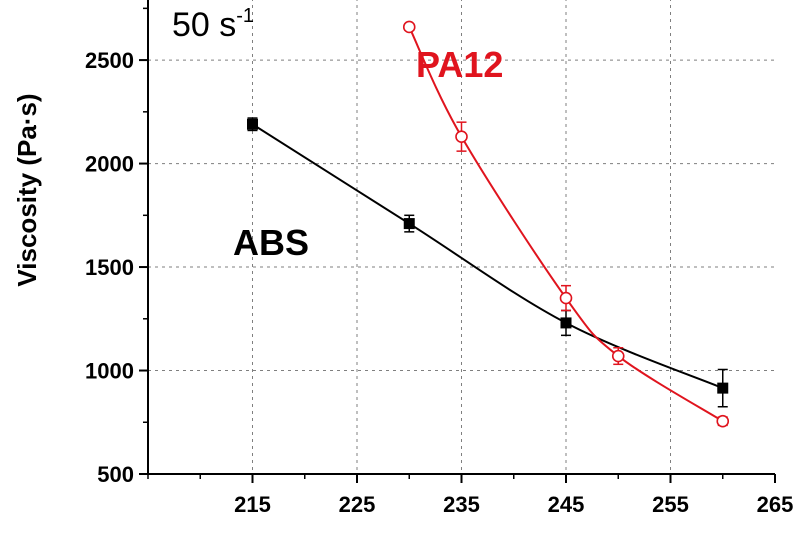  What do you see at coordinates (109, 164) in the screenshot?
I see `y-tick-label: 2000` at bounding box center [109, 164].